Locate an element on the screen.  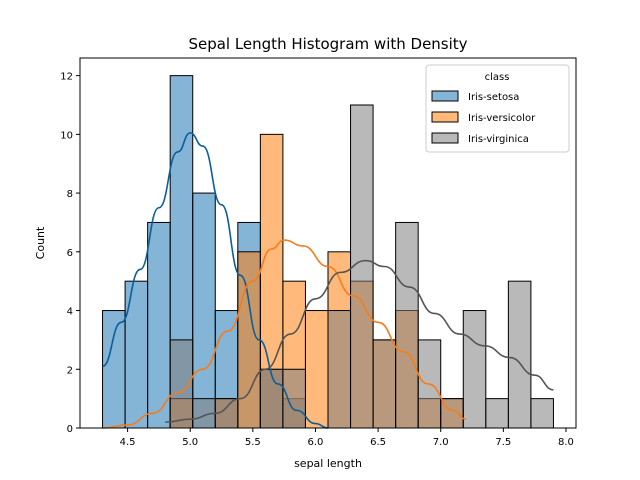
legend-box is located at coordinates (497, 108).